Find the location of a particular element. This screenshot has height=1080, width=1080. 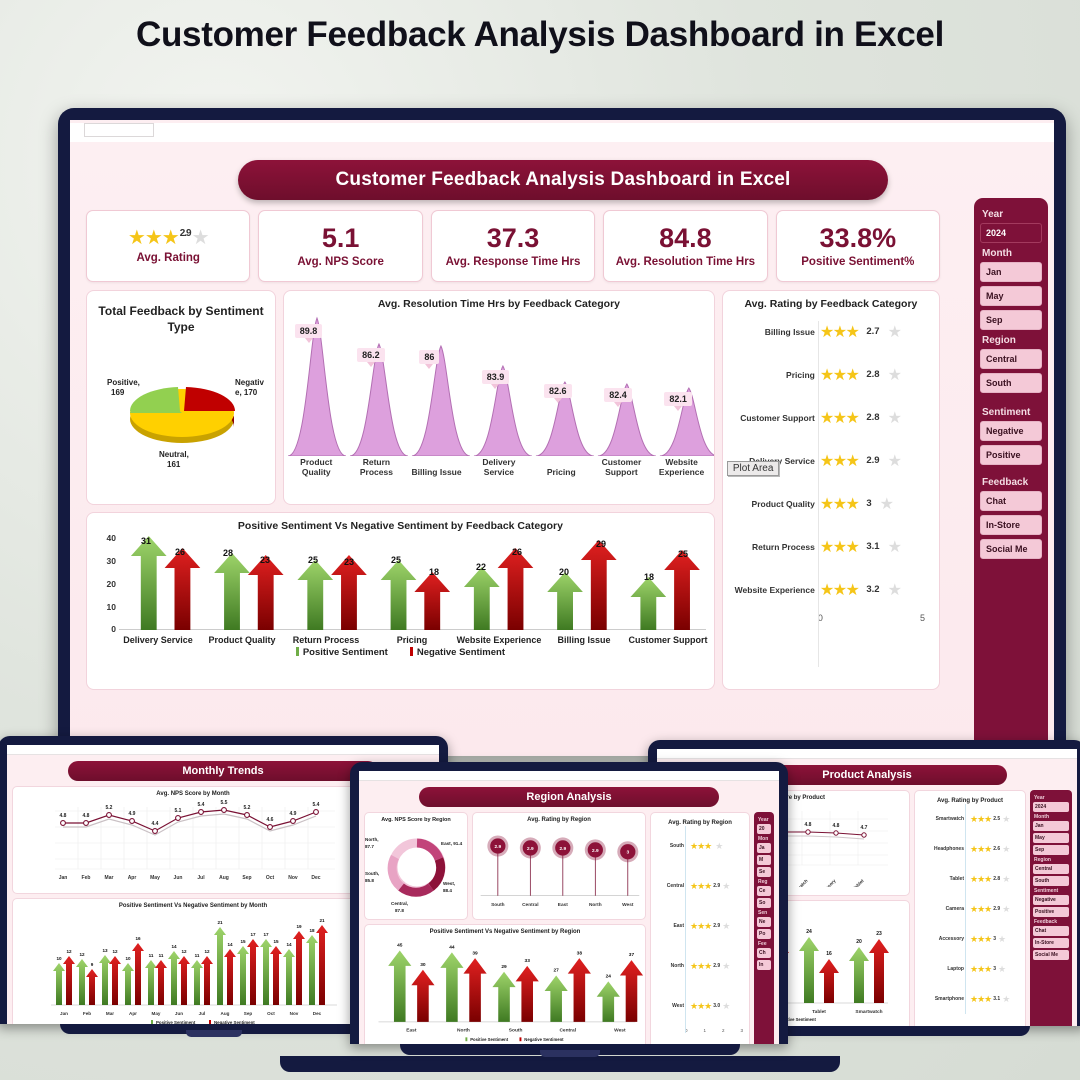

category-label: Customer Support is located at coordinates (668, 640).